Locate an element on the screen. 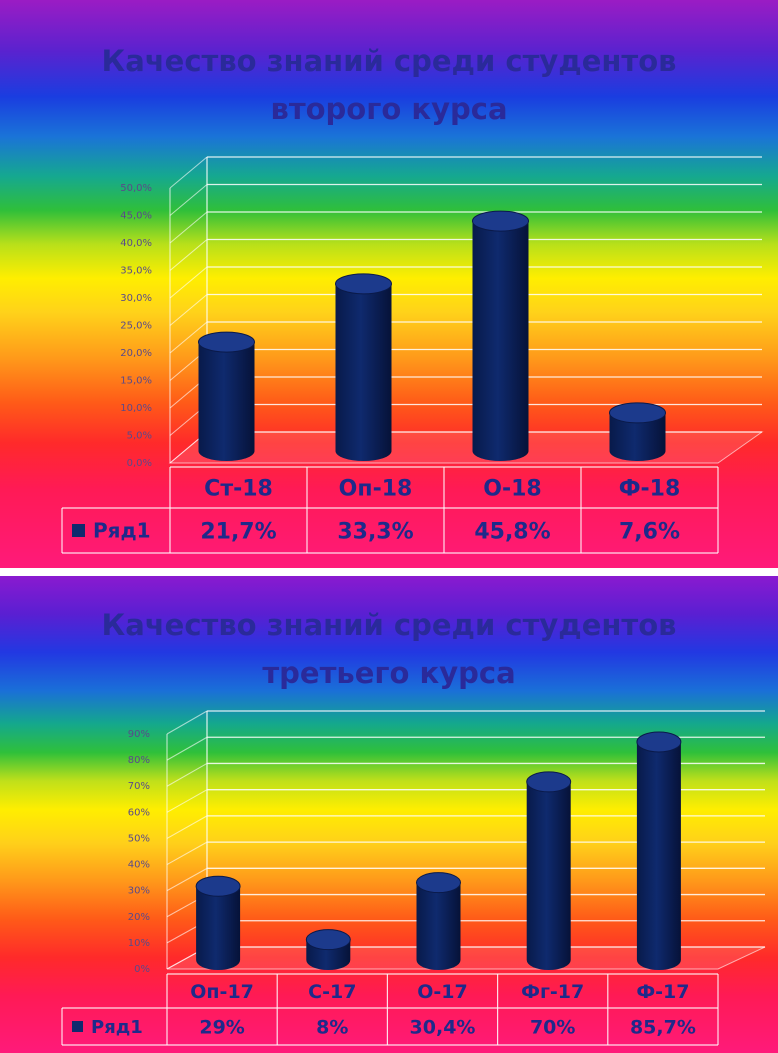 The width and height of the screenshot is (778, 1053). category-label: Ф-18 is located at coordinates (650, 488).